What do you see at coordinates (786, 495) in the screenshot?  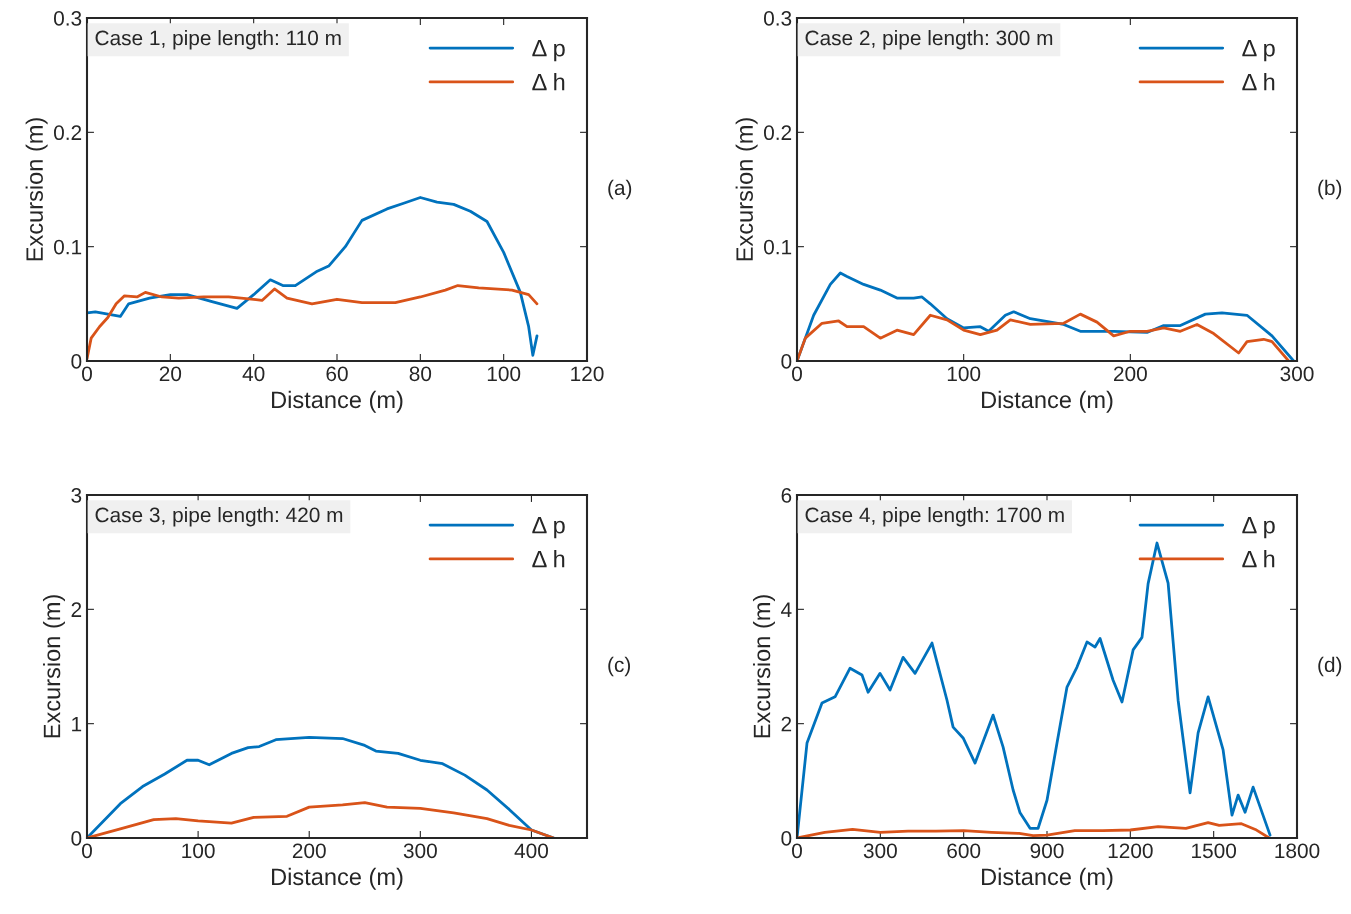 I see `y-tick-label: 6` at bounding box center [786, 495].